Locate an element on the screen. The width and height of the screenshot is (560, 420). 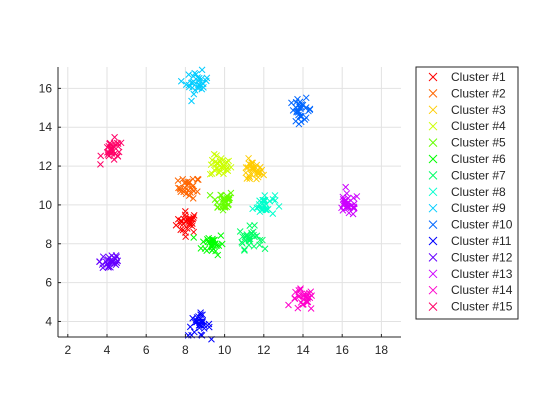
legend-label: Cluster #9 is located at coordinates (478, 208).